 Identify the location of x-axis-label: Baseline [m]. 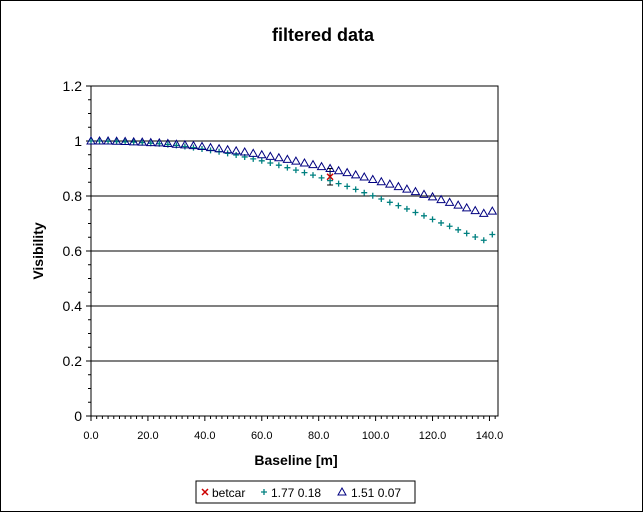
(295, 460).